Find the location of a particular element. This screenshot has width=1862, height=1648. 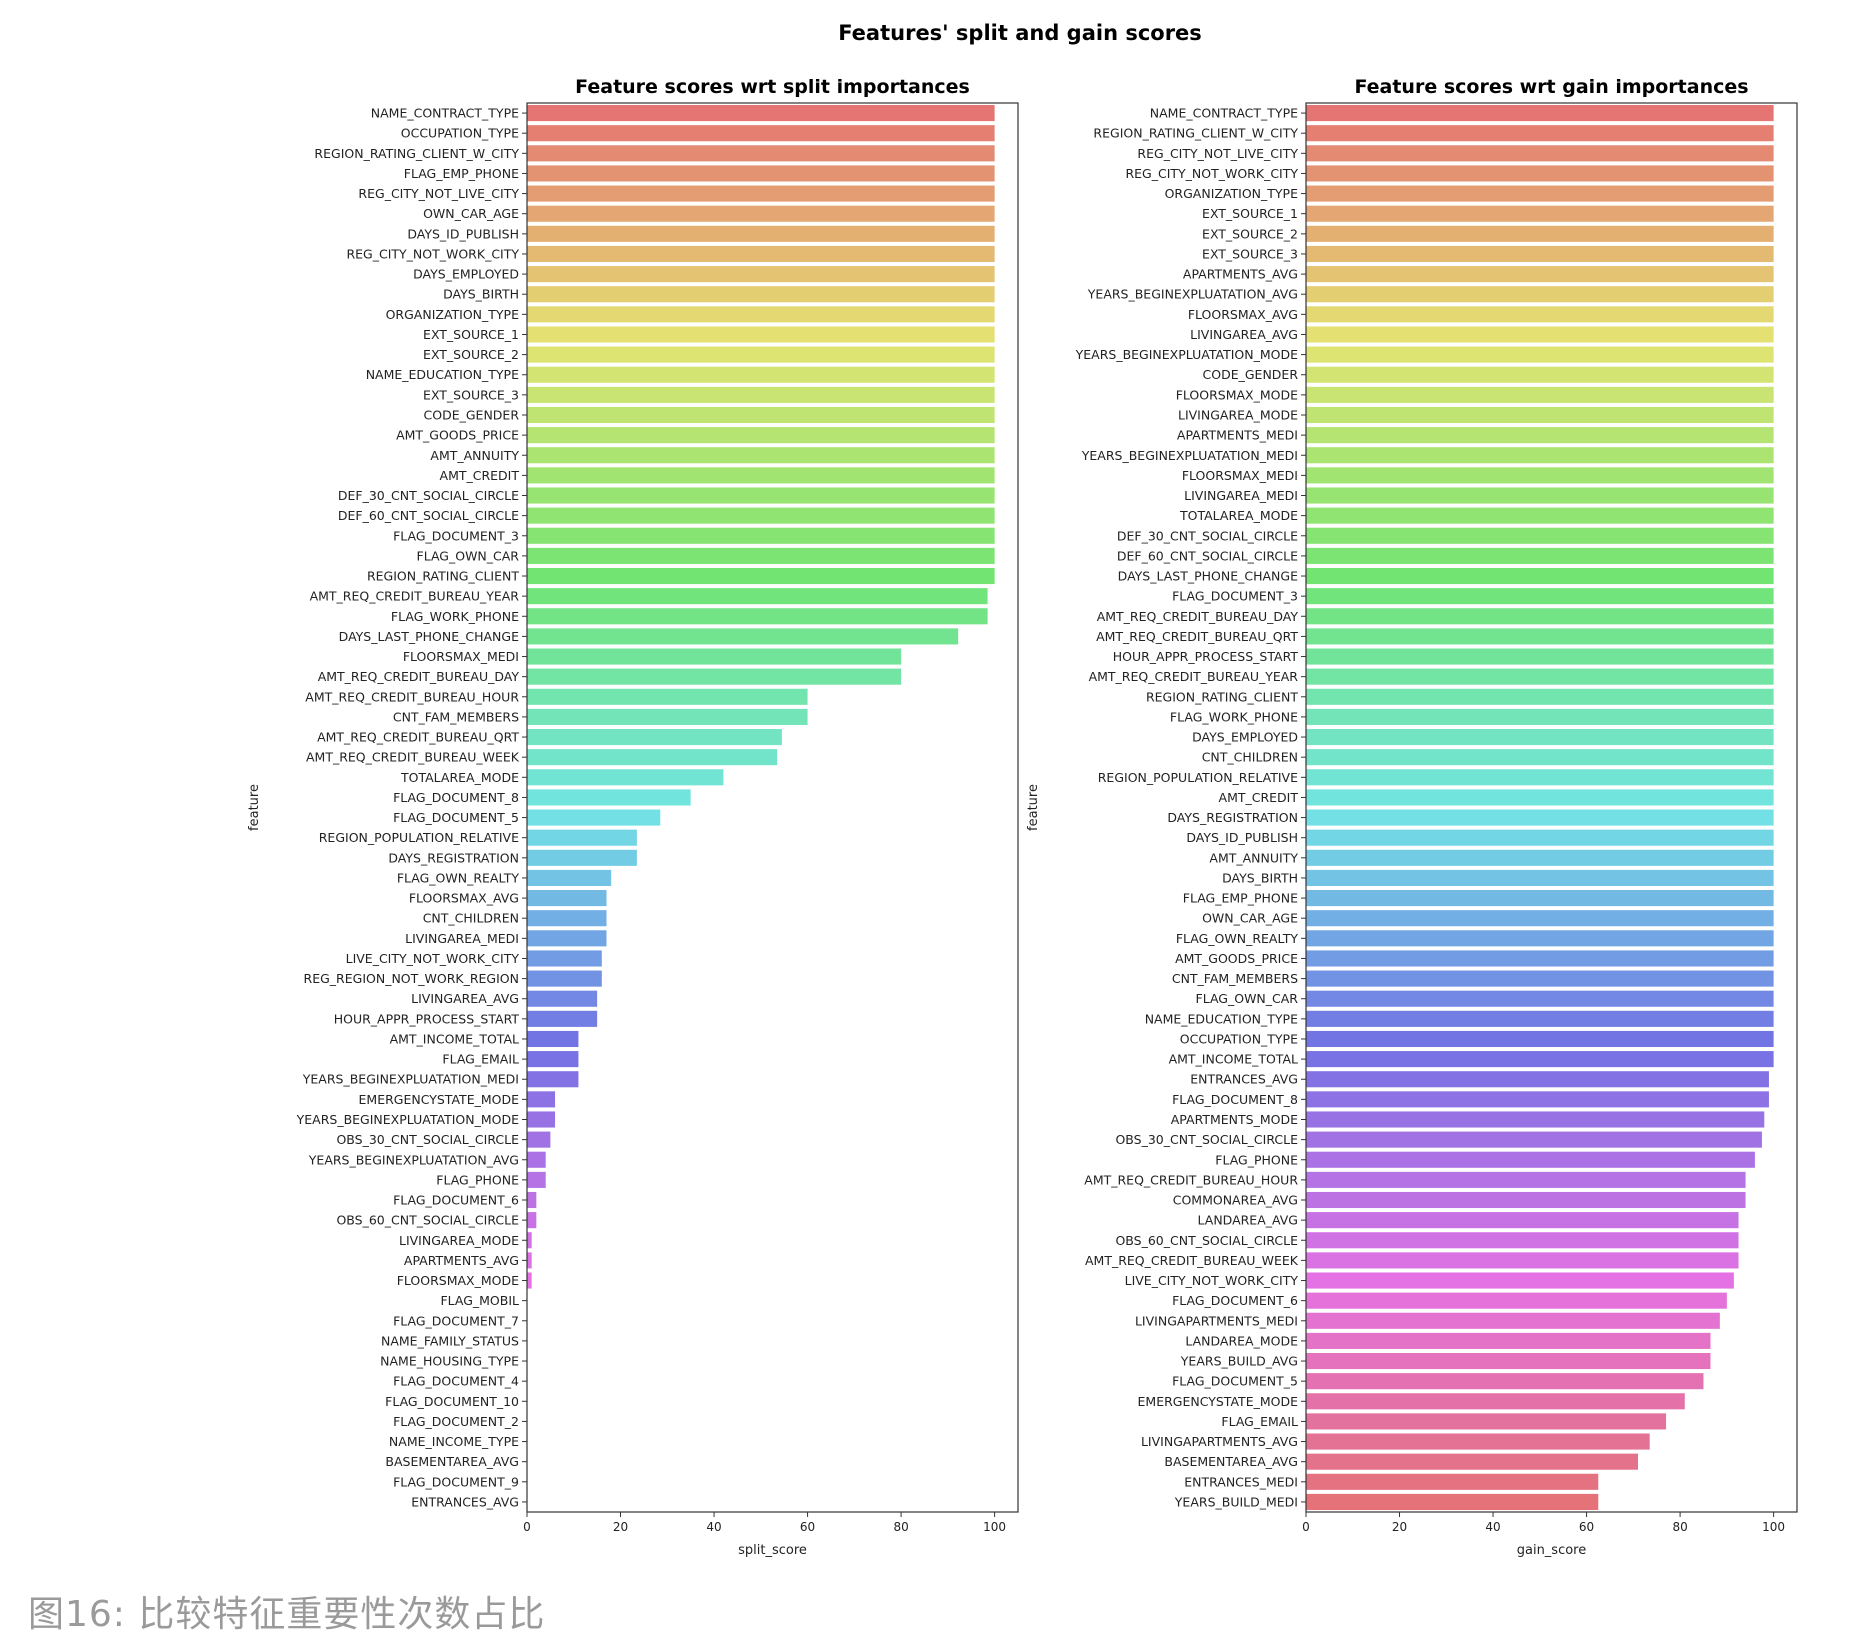

y-tick-label: FLAG_MOBIL is located at coordinates (479, 1300).